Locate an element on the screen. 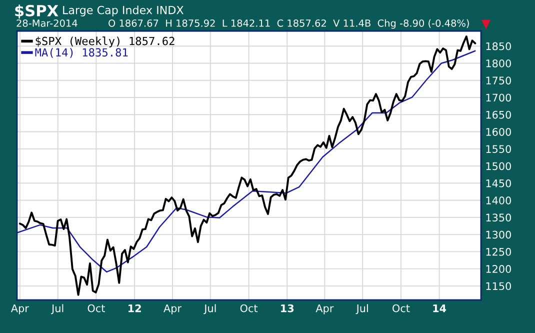  y-tick-label: 1400 is located at coordinates (498, 200).